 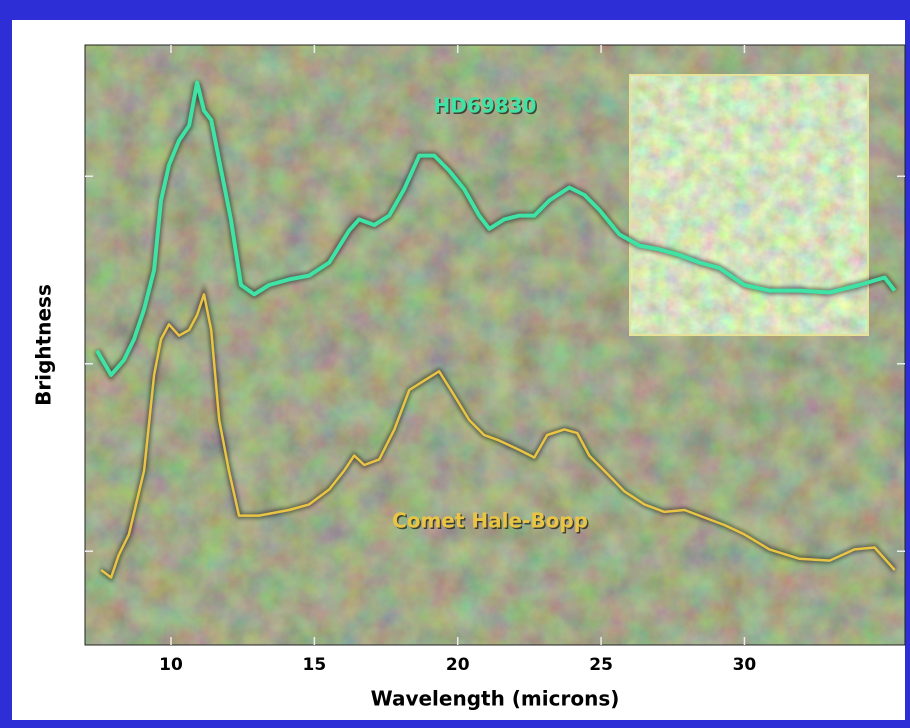 What do you see at coordinates (458, 665) in the screenshot?
I see `x-tick-label: 20` at bounding box center [458, 665].